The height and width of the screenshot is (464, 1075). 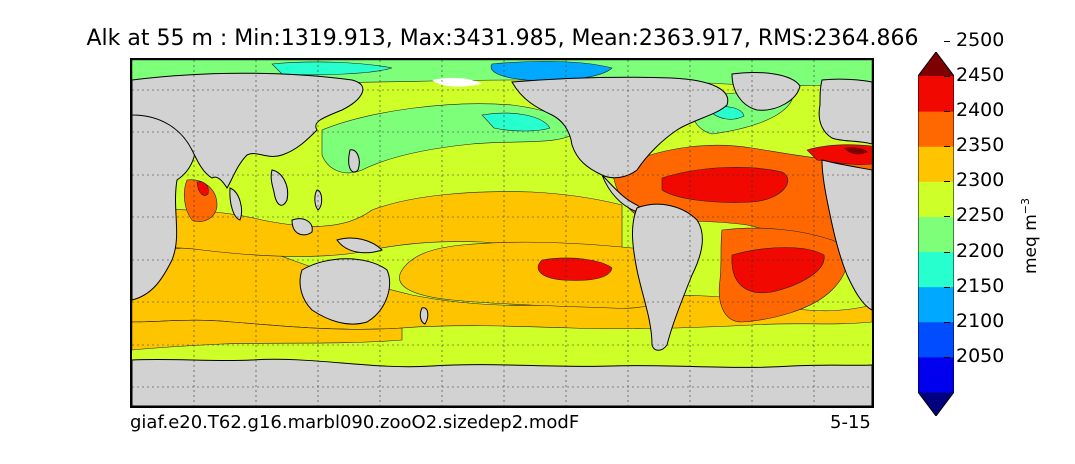 What do you see at coordinates (236, 204) in the screenshot?
I see `land-south-asia` at bounding box center [236, 204].